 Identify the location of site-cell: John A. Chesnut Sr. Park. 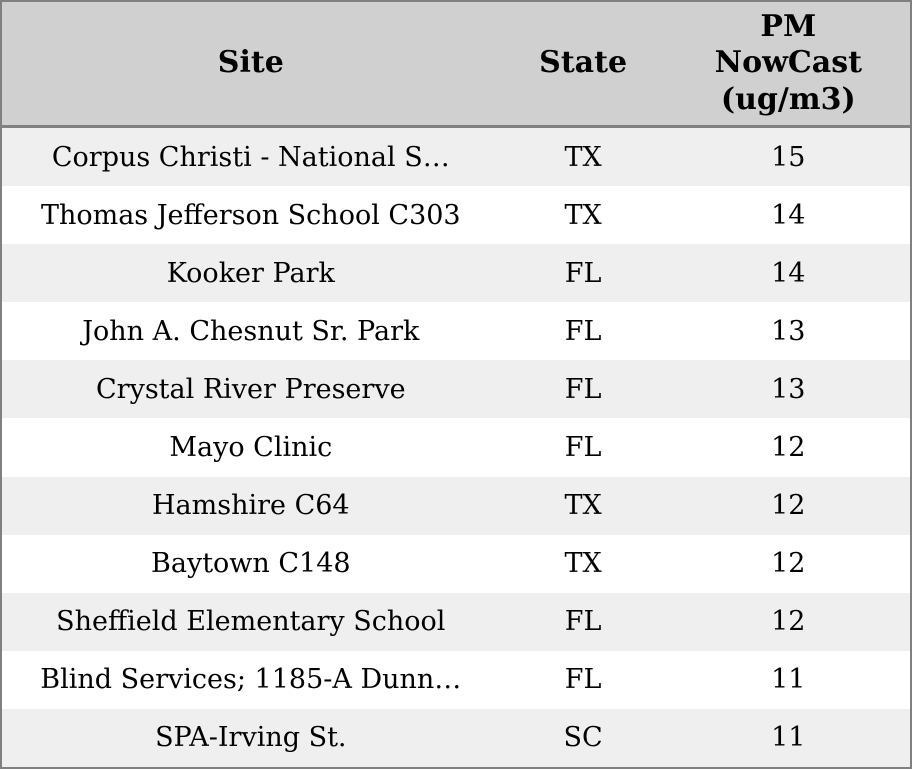
(251, 331).